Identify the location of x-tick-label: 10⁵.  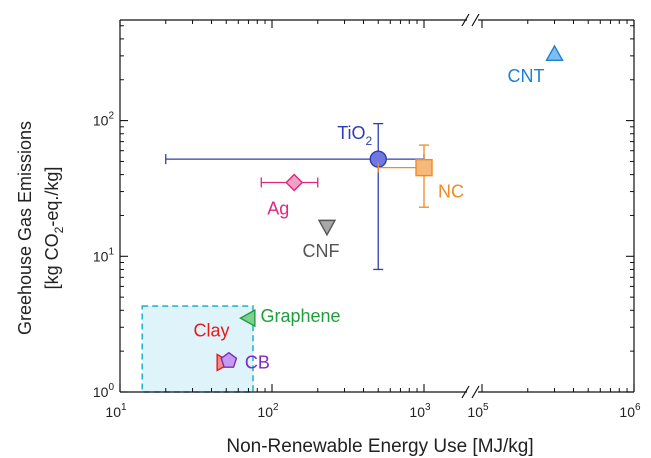
(478, 411).